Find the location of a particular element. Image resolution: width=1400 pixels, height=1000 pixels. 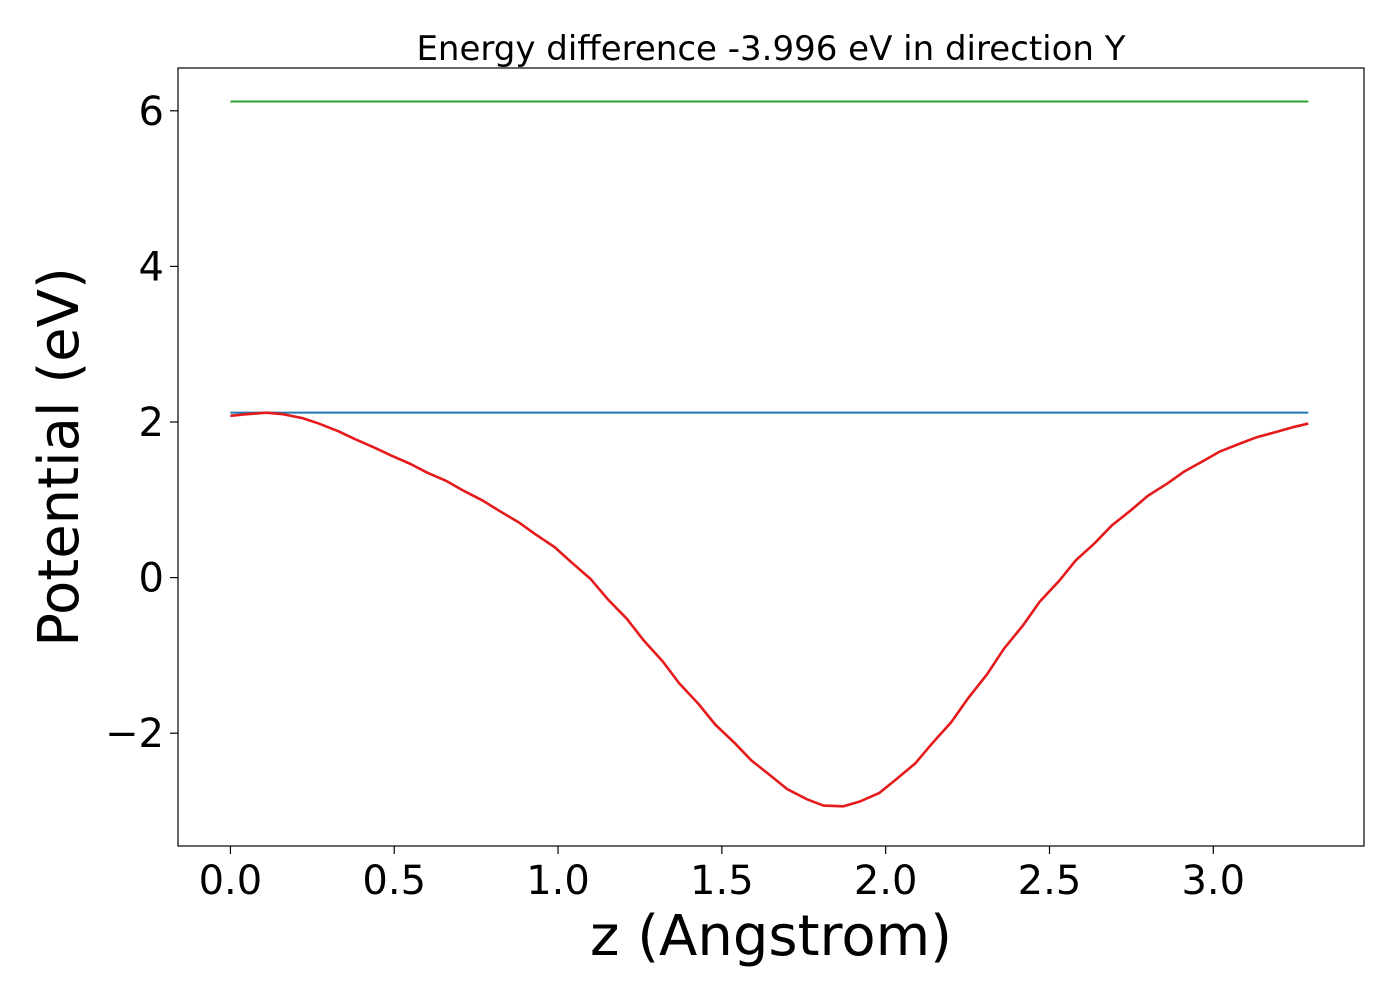

y-axis-ticks: −2 0 2 4 6 is located at coordinates (141, 423).